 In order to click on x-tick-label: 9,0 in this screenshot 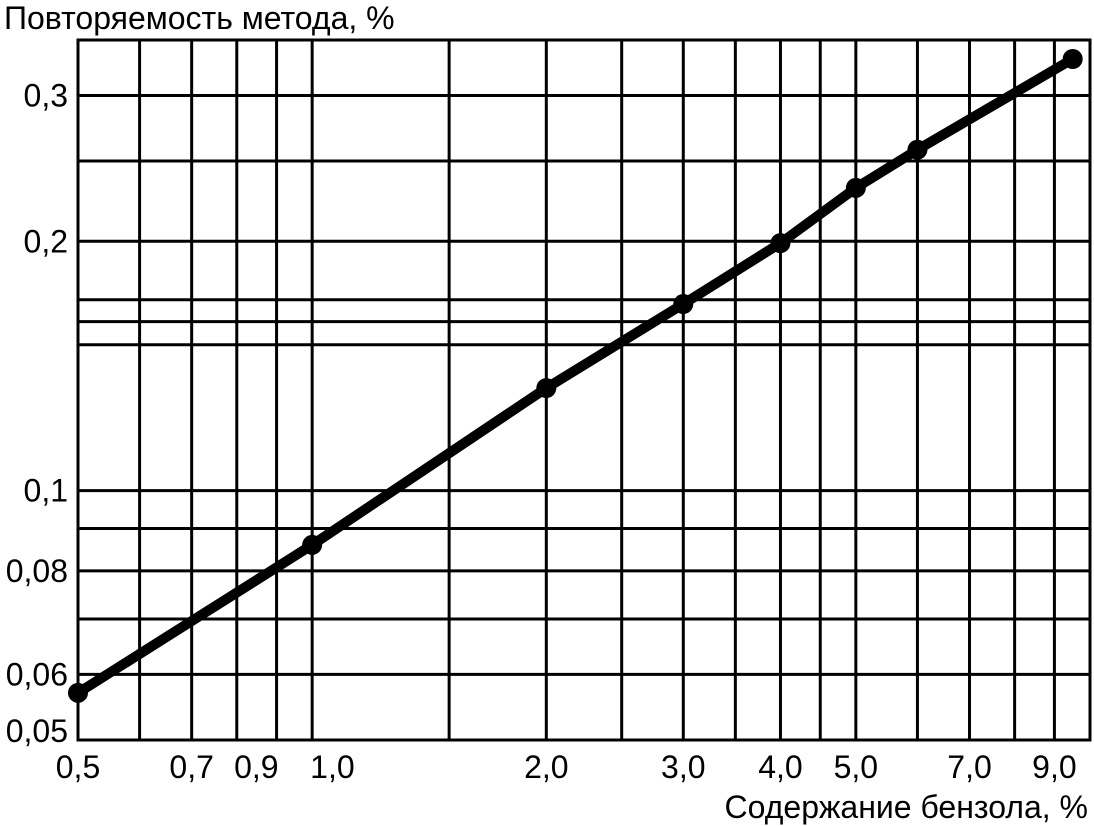, I will do `click(1054, 767)`.